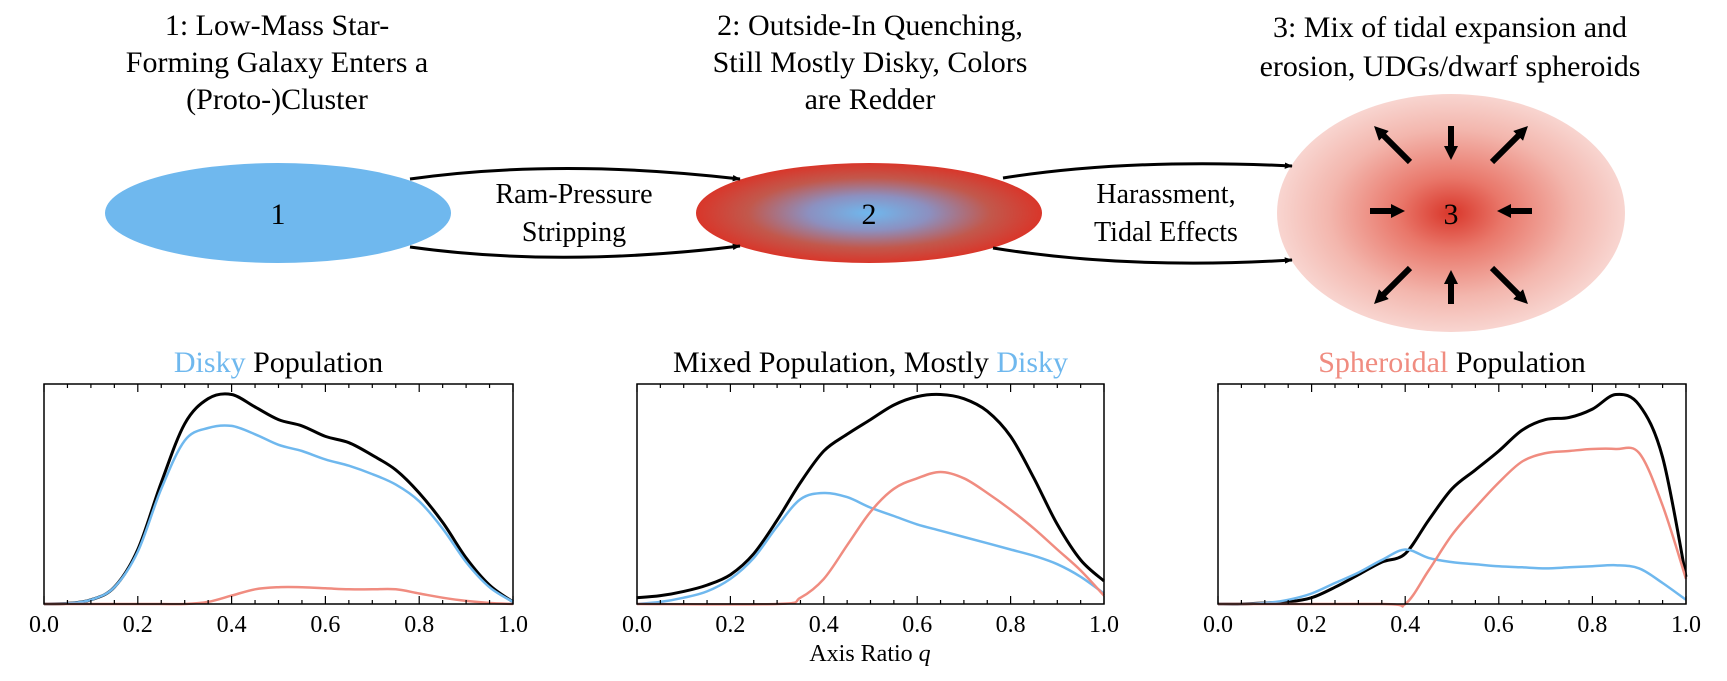  I want to click on galaxy-number-1: 1, so click(278, 214).